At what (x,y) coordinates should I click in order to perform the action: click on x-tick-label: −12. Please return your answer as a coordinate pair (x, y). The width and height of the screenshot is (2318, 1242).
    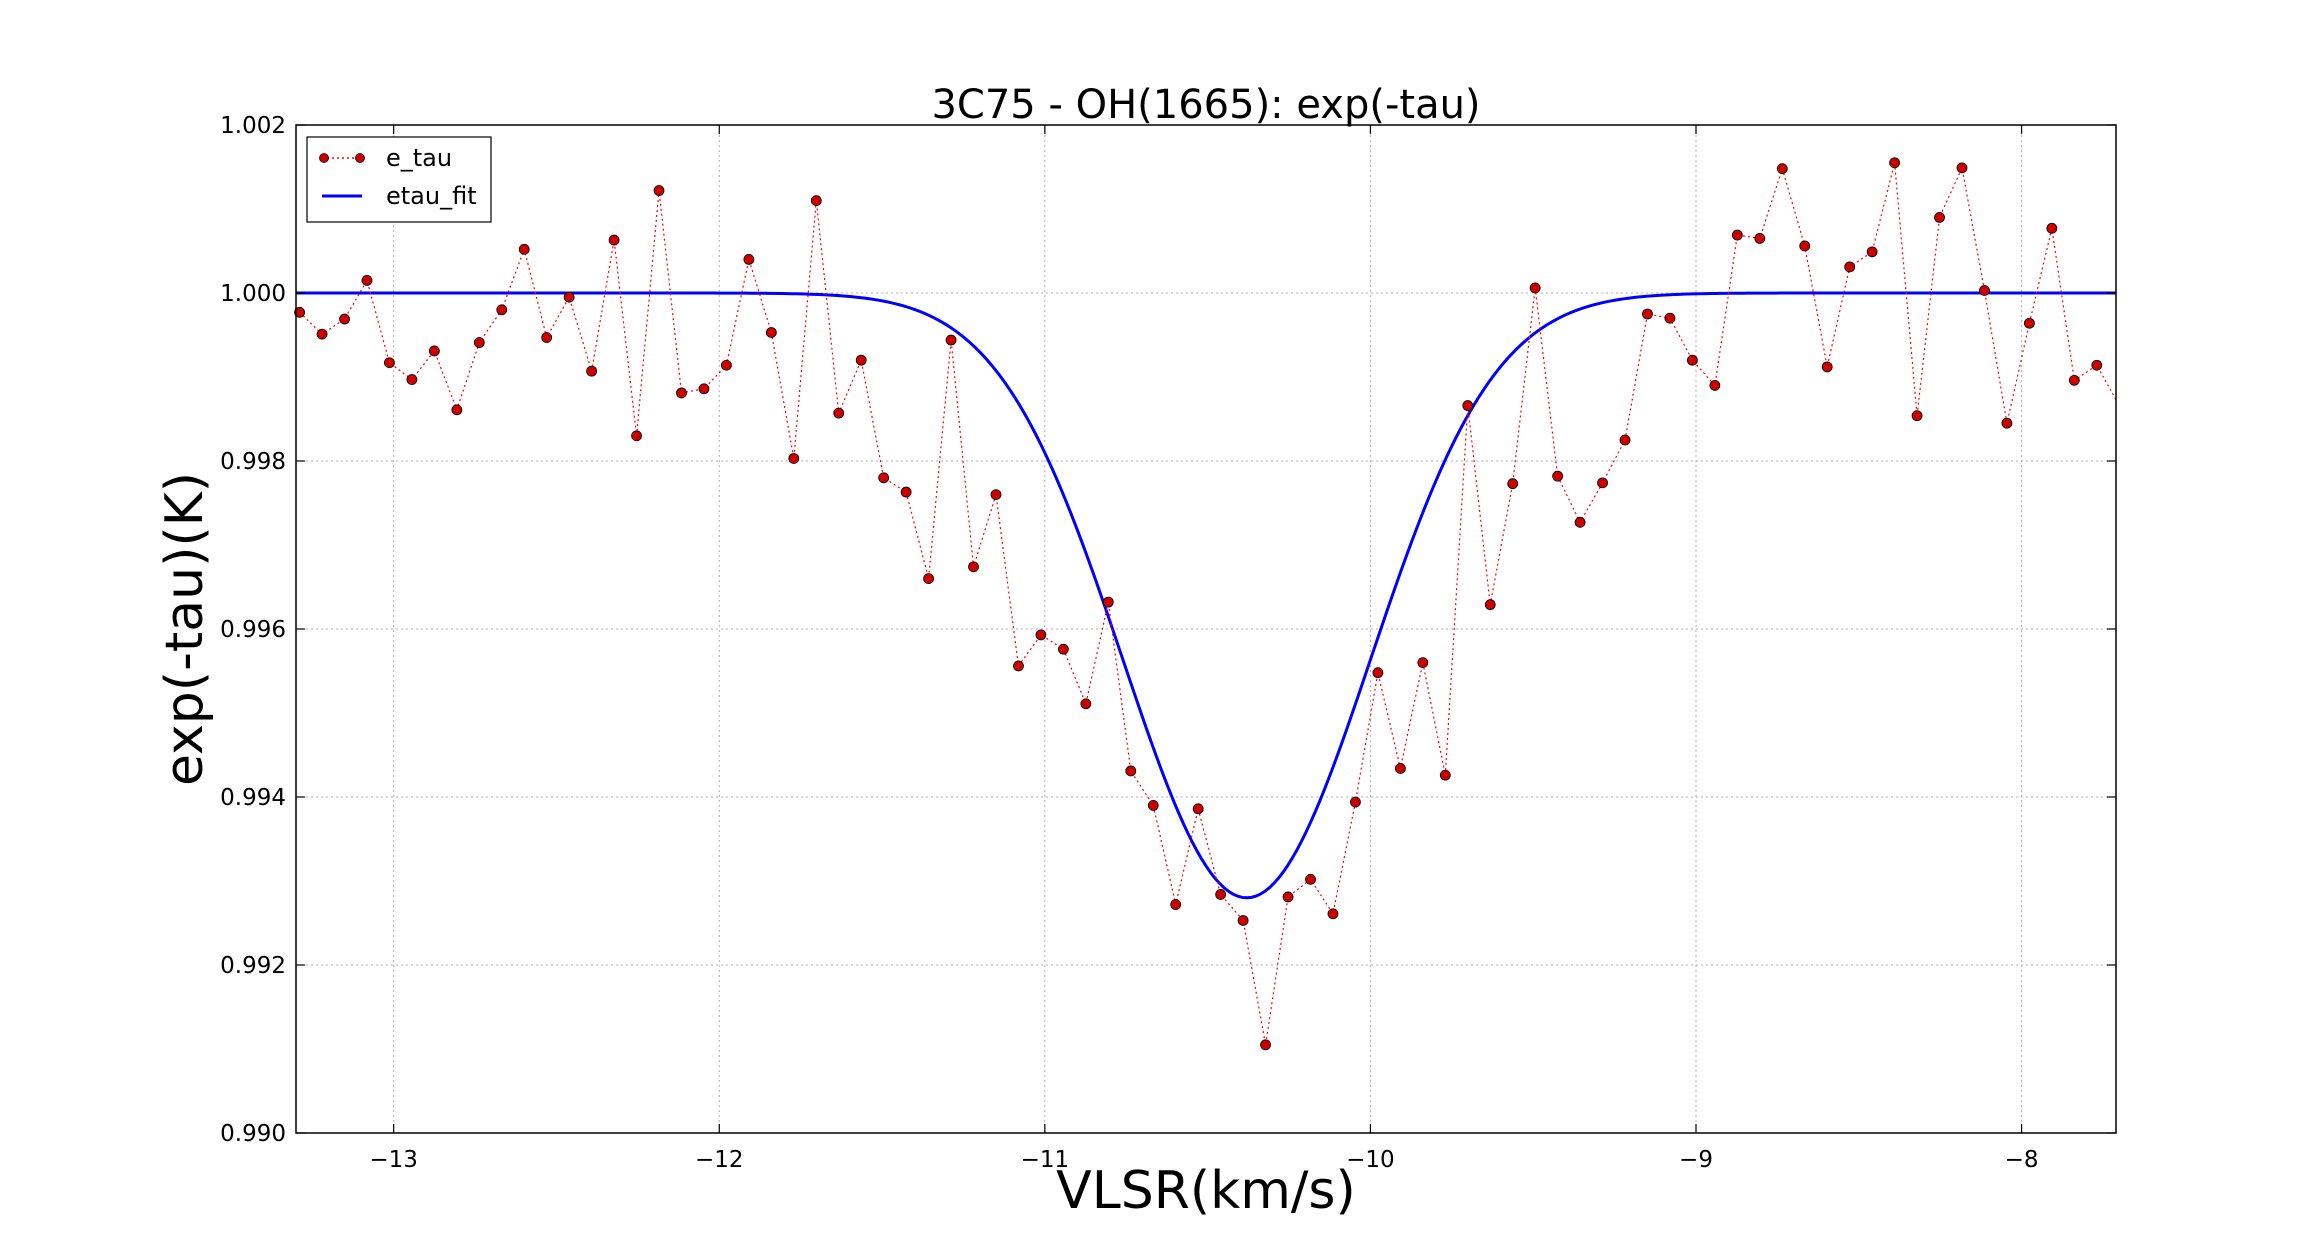
    Looking at the image, I should click on (719, 1160).